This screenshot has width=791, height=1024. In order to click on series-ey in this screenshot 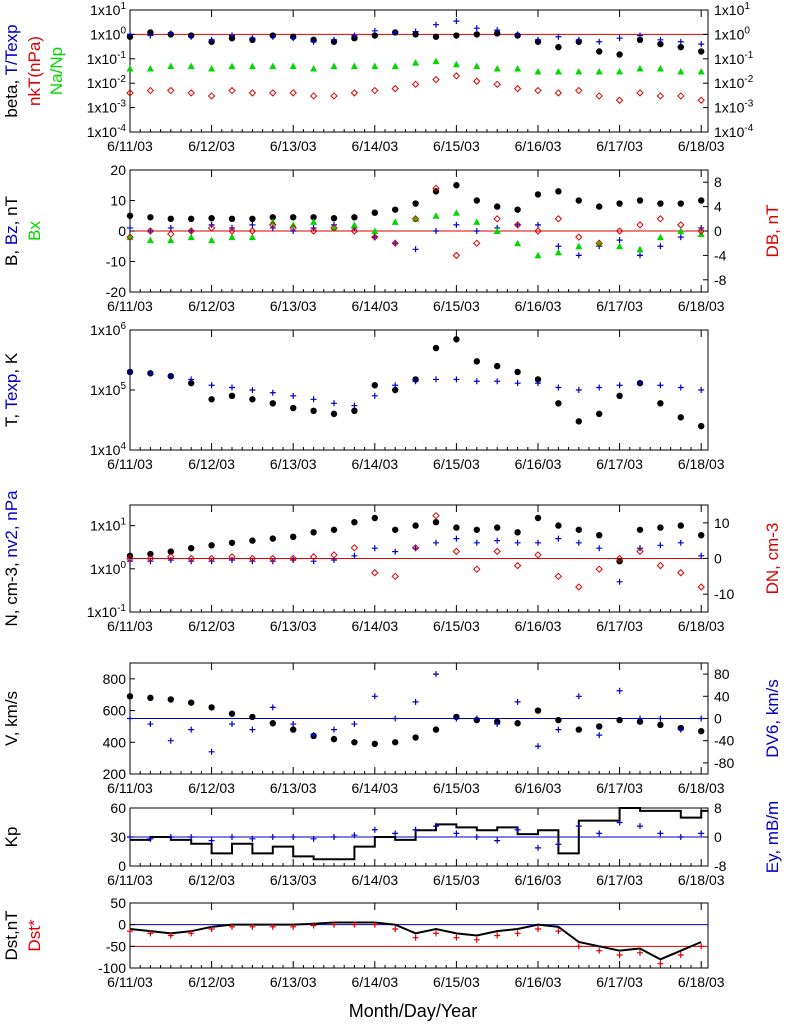, I will do `click(416, 835)`.